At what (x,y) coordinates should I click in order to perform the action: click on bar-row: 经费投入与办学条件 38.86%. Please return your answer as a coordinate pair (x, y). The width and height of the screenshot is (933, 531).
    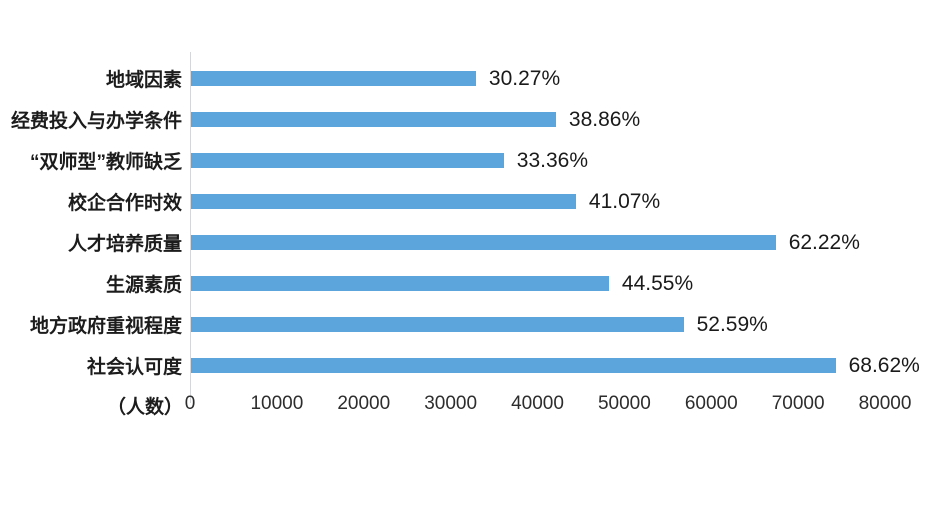
    Looking at the image, I should click on (466, 119).